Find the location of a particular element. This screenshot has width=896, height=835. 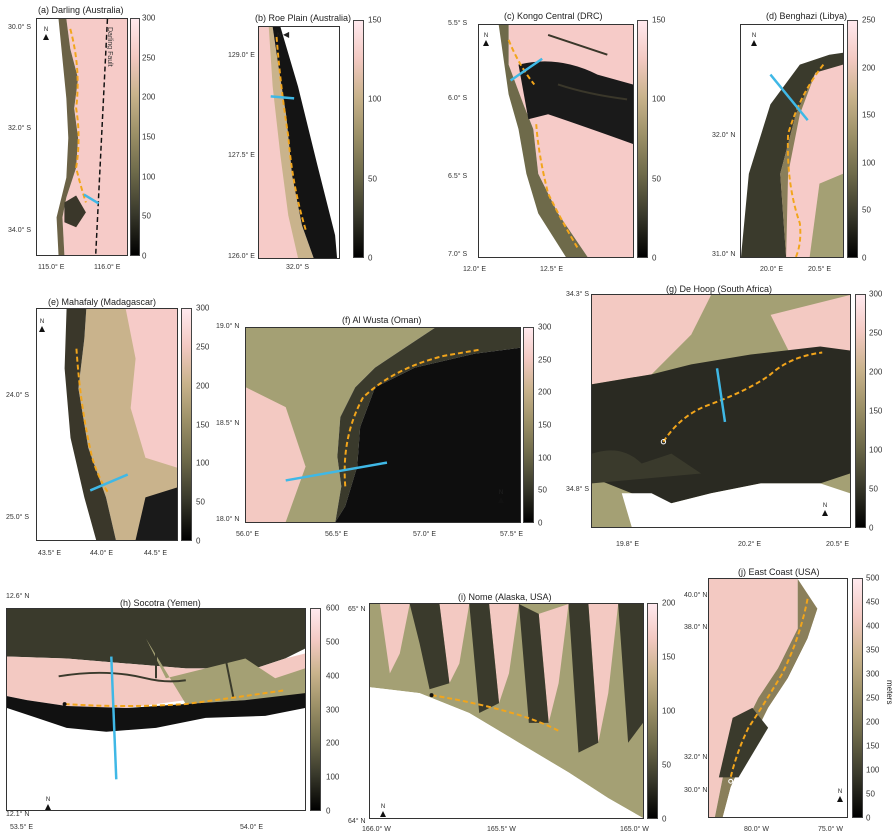

y-tick: 38.0° N is located at coordinates (696, 627).